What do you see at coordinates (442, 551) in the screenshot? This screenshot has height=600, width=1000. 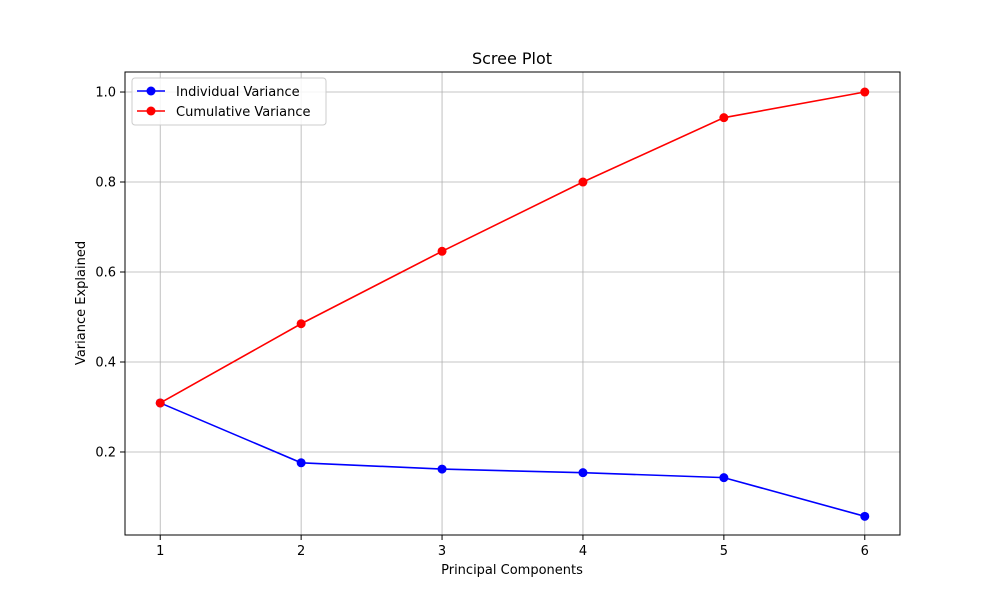 I see `x-tick-label: 3` at bounding box center [442, 551].